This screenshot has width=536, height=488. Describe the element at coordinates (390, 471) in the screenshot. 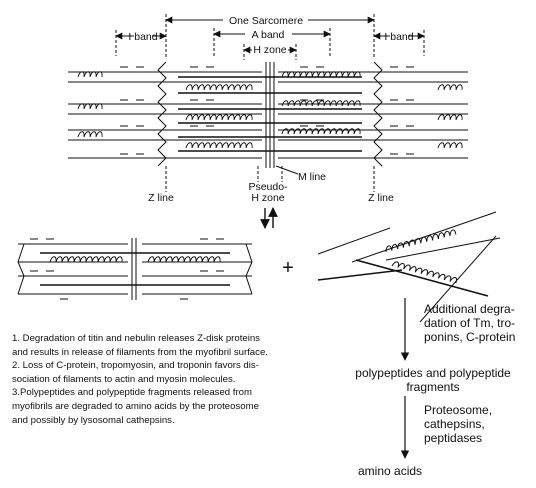

I see `amino-acids-text: amino acids` at that location.